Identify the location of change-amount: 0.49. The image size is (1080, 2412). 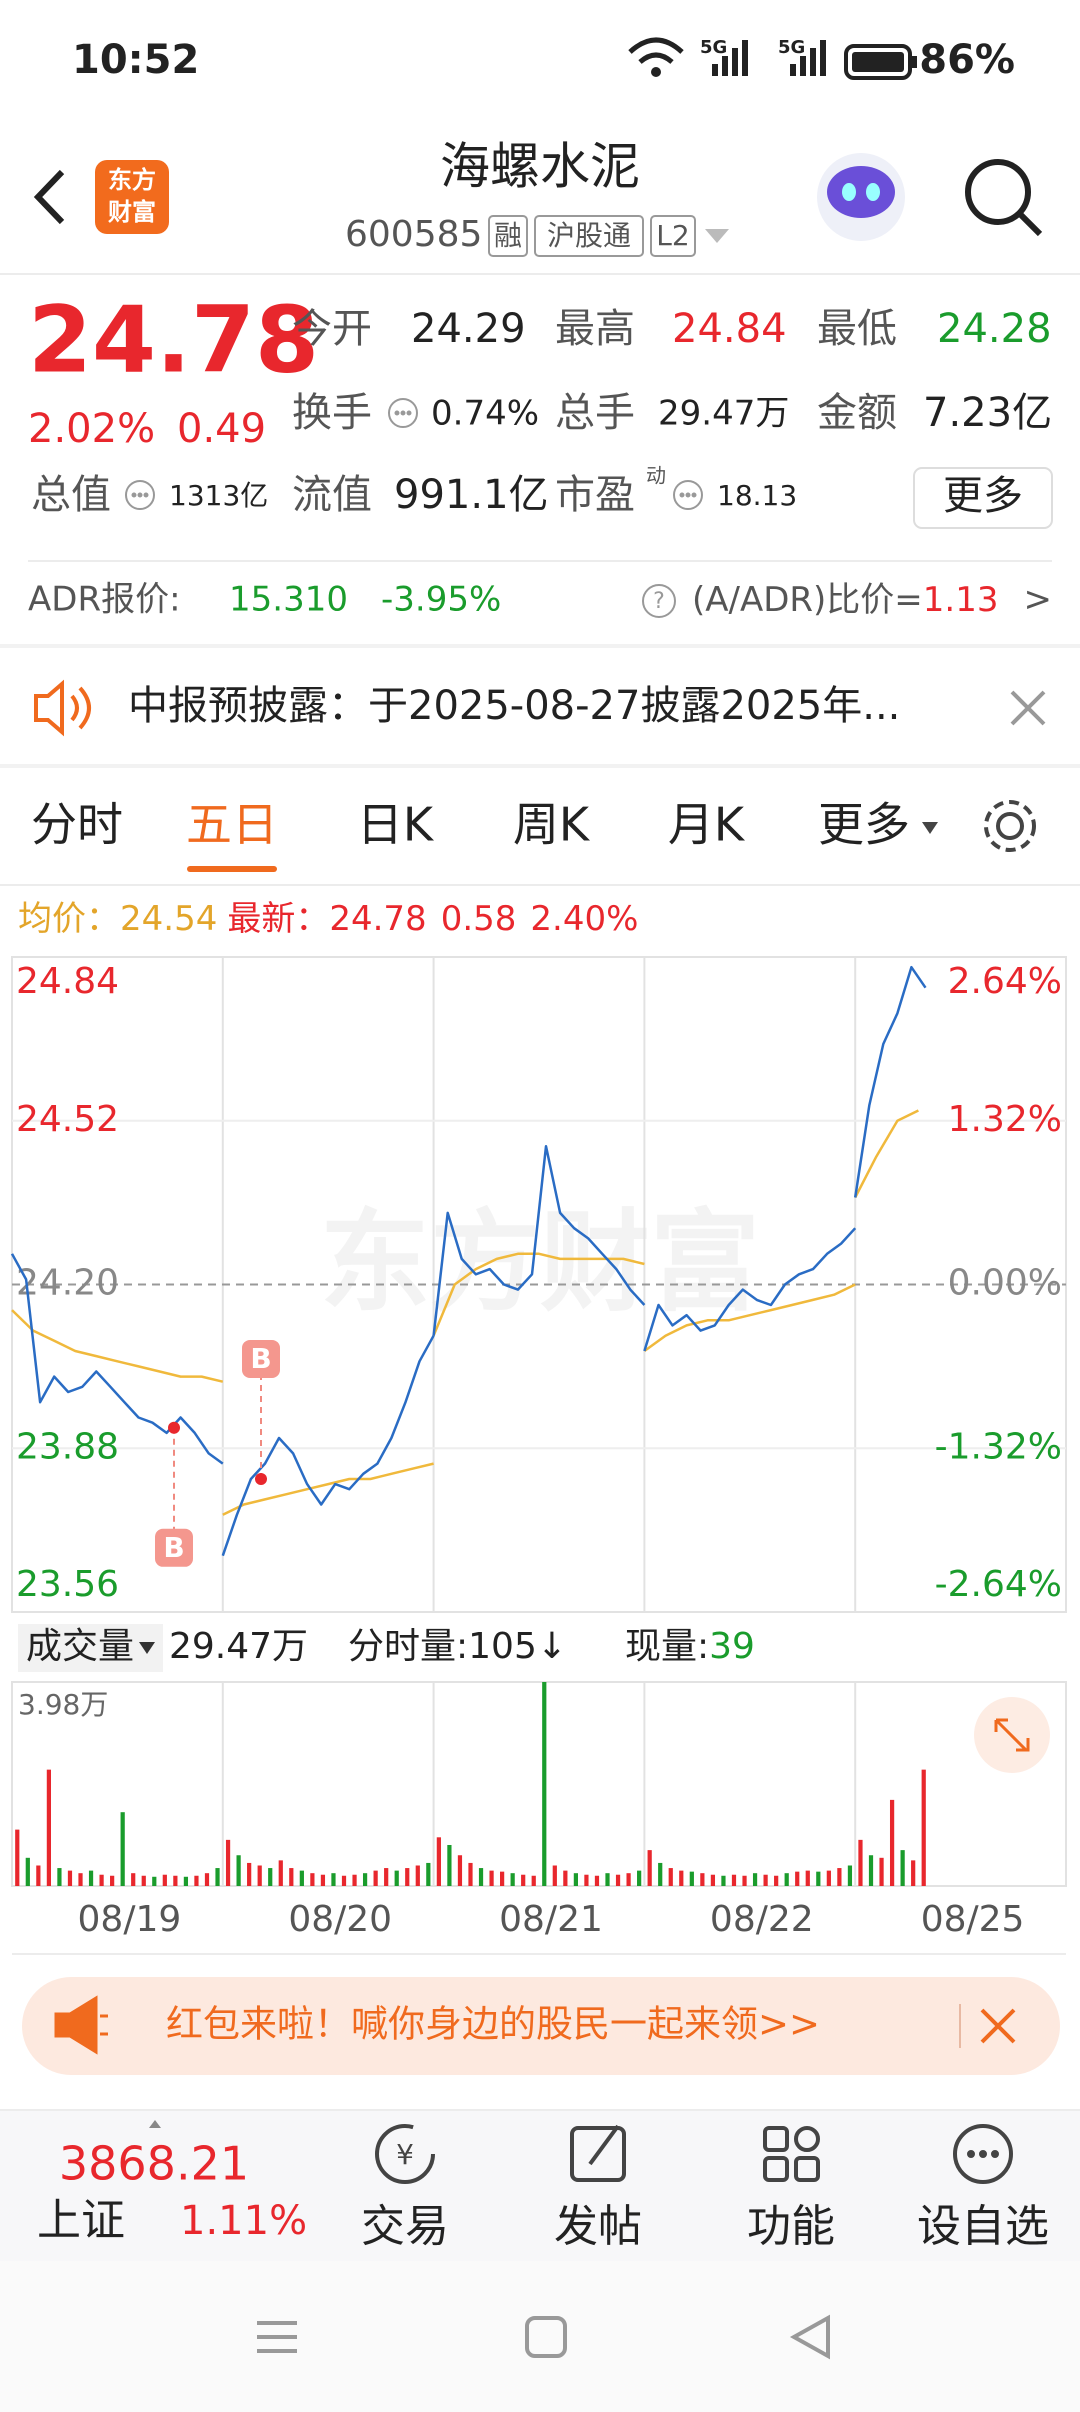
(221, 429).